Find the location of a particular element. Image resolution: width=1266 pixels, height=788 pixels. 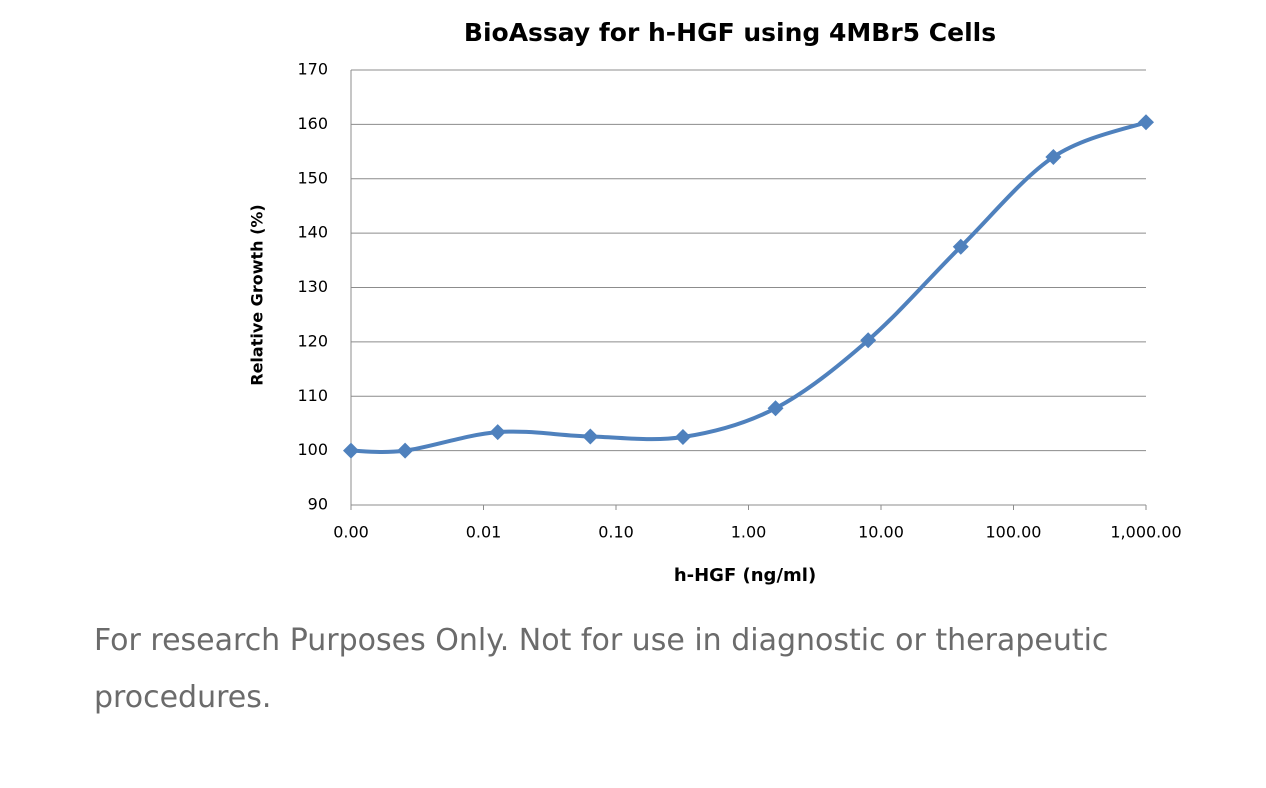

x-tick-label: 0.10 is located at coordinates (616, 532).